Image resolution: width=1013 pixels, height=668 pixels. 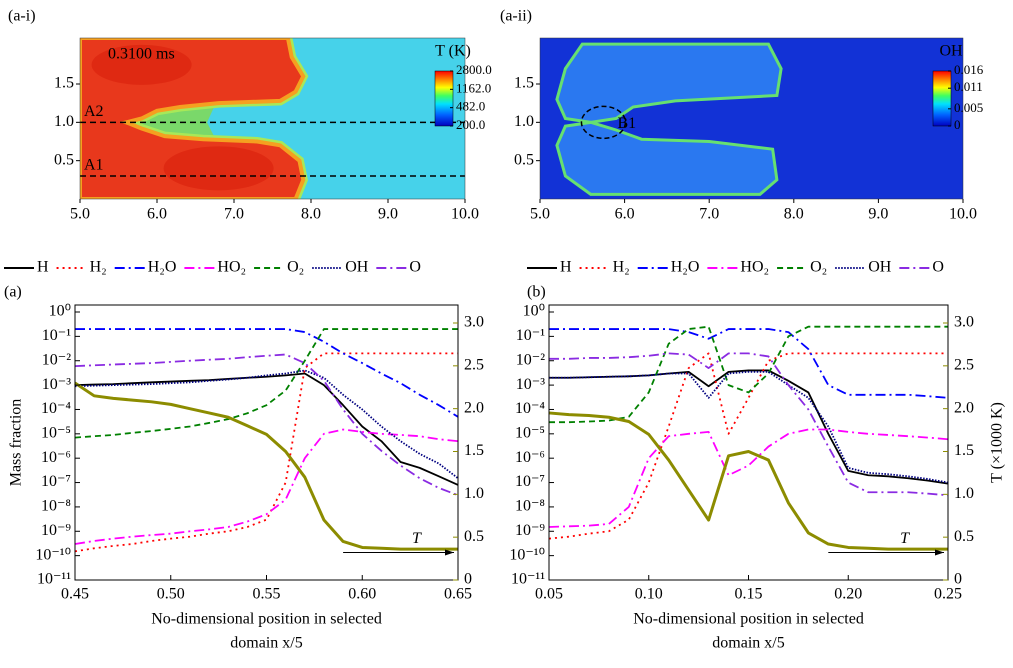 What do you see at coordinates (141, 54) in the screenshot?
I see `time-label: 0.3100 ms` at bounding box center [141, 54].